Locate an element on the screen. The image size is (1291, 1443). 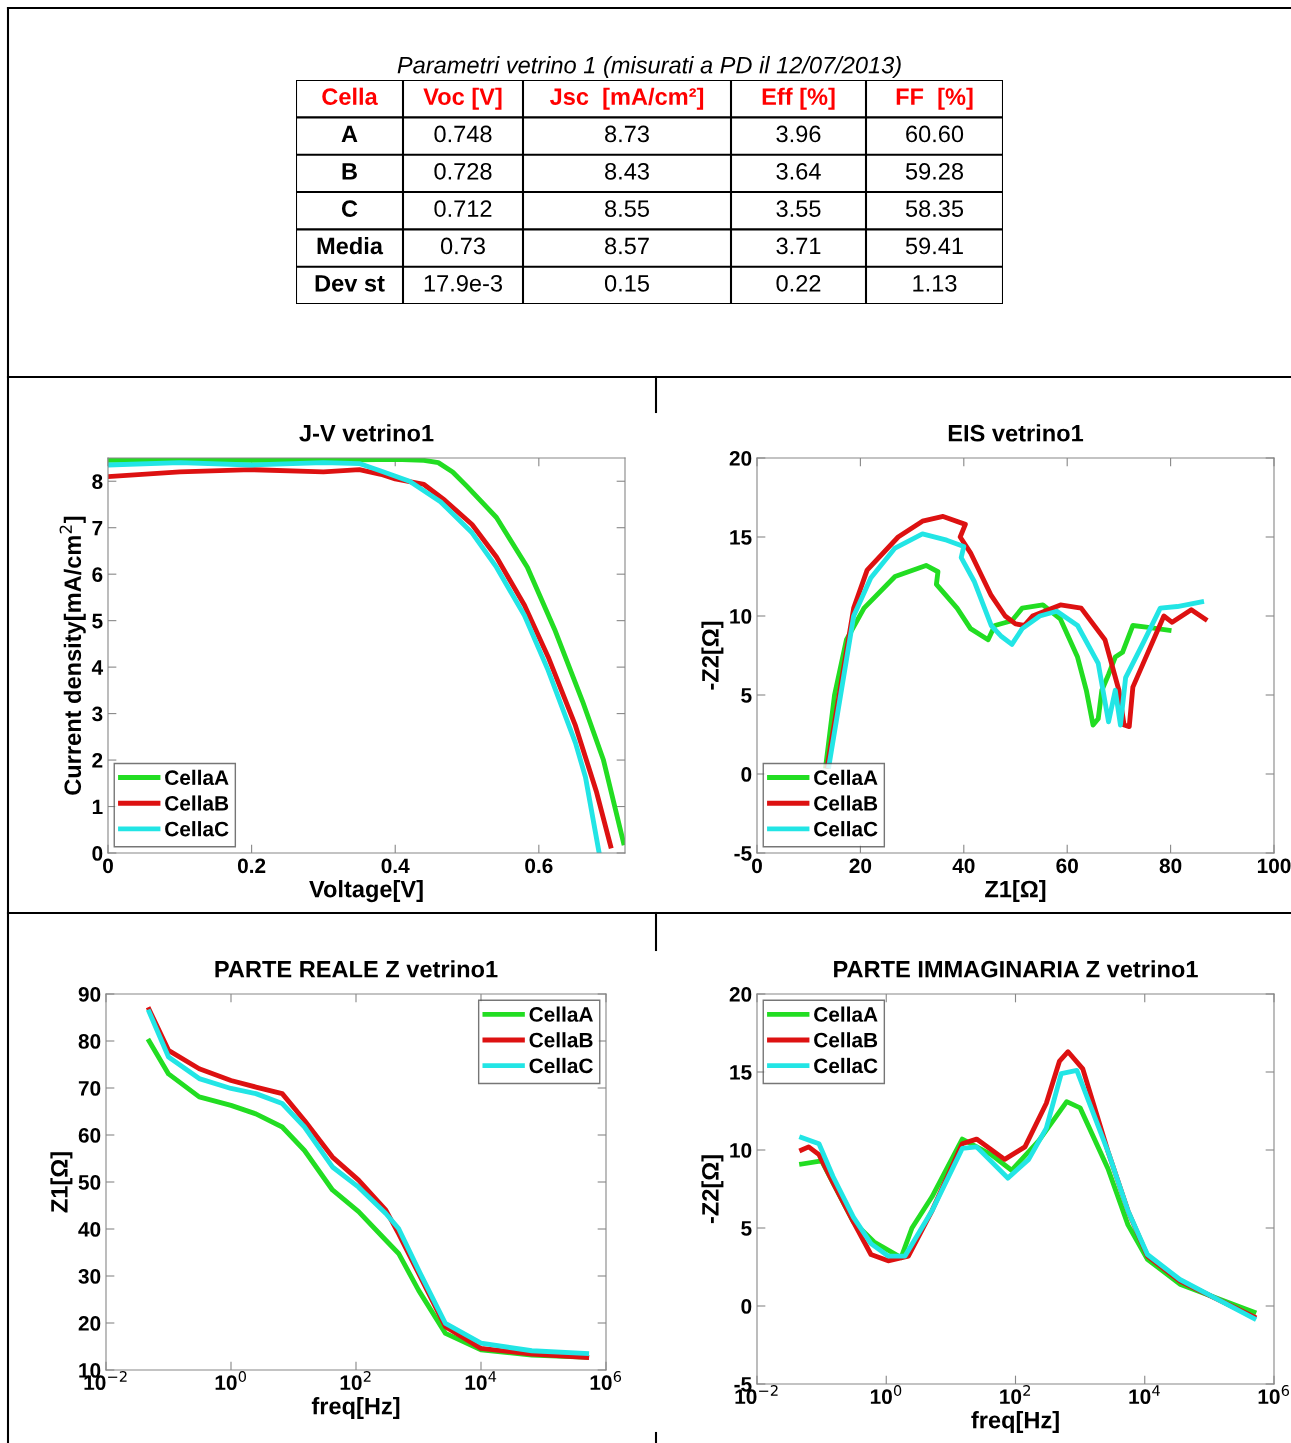
text: 0.73 is located at coordinates (462, 246).